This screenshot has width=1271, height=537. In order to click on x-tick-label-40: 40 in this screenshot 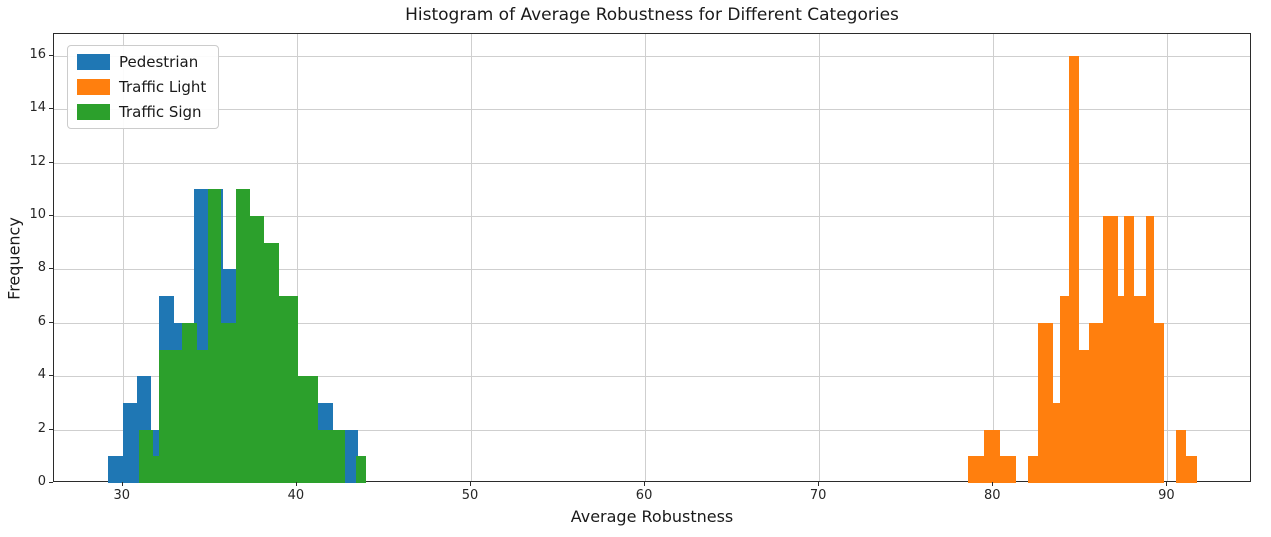, I will do `click(296, 495)`.